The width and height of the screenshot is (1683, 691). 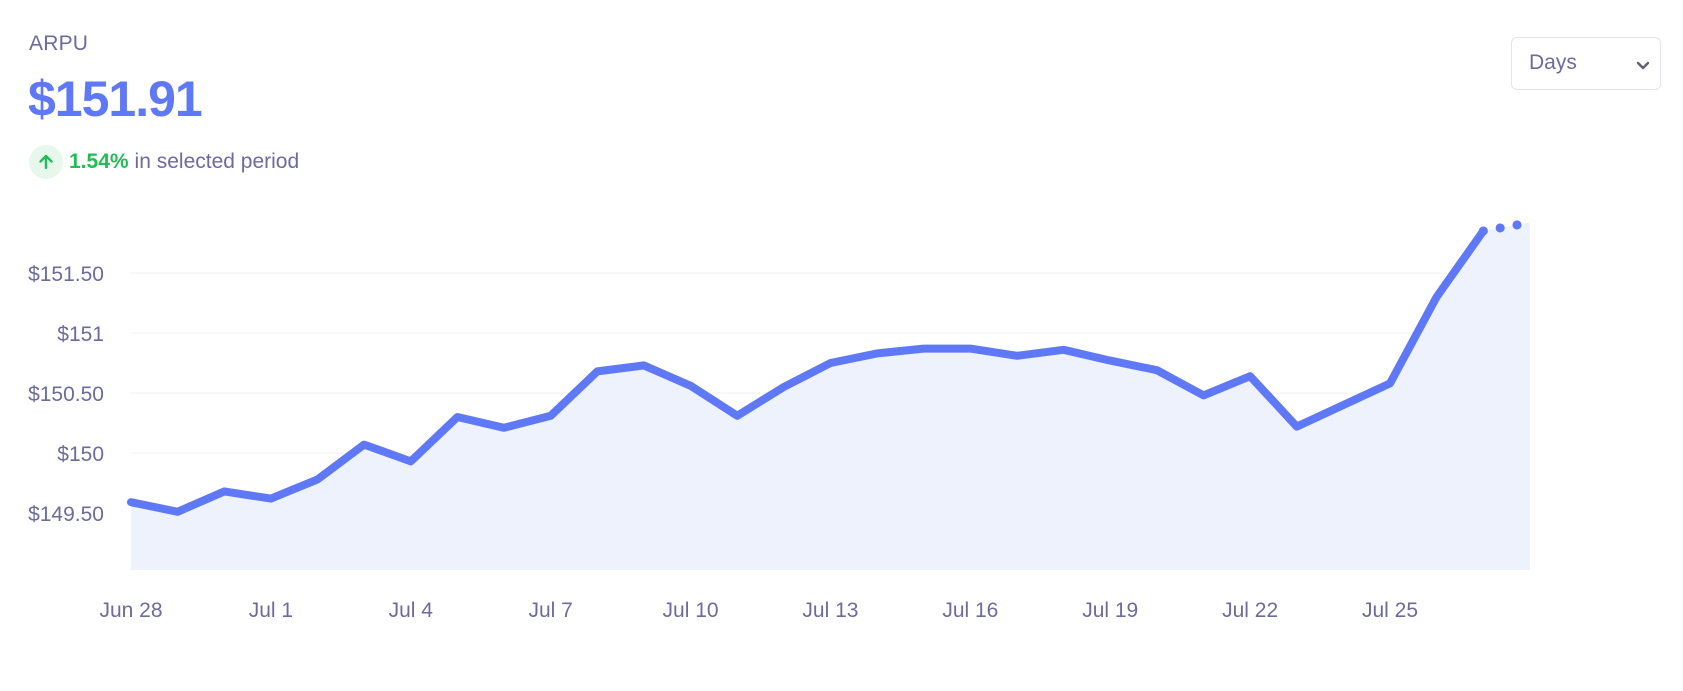 I want to click on period-select: Days, so click(x=1586, y=63).